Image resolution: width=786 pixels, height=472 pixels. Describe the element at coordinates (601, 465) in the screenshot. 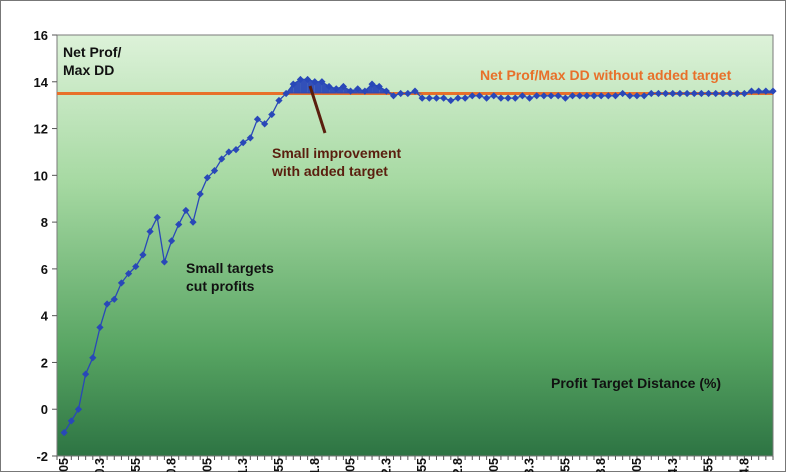

I see `x-tick-label: 3.8` at that location.